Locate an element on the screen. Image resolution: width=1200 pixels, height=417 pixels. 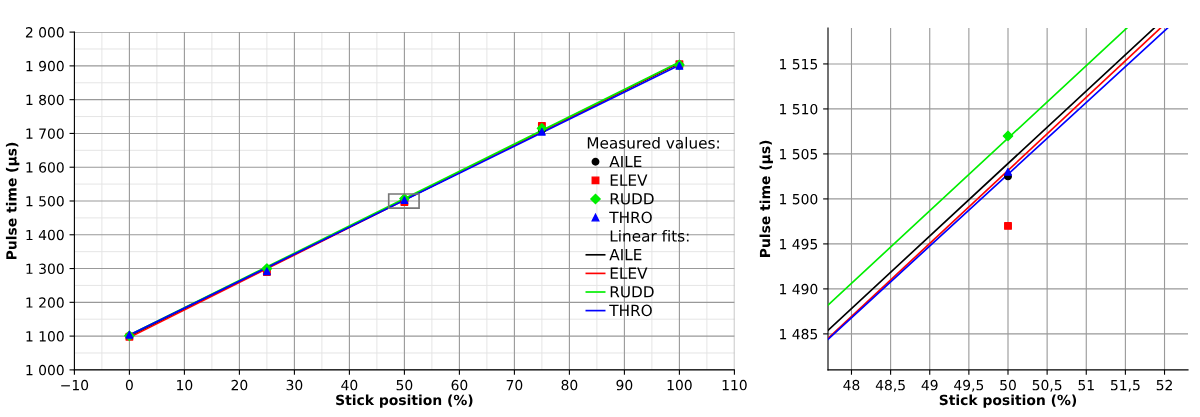
y-tick-label: 1 800 is located at coordinates (45, 100).